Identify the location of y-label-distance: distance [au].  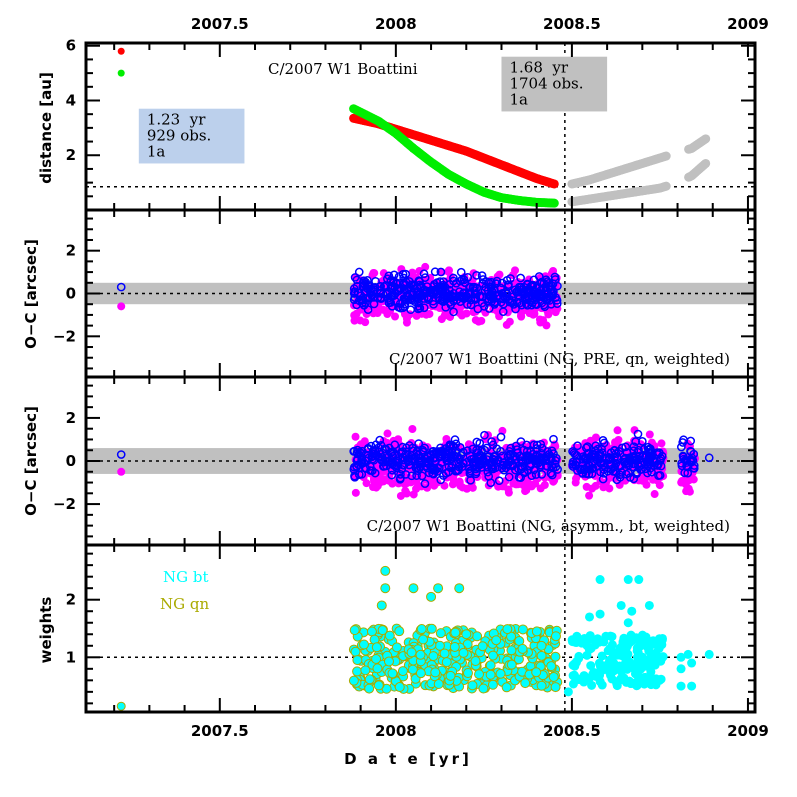
(46, 128).